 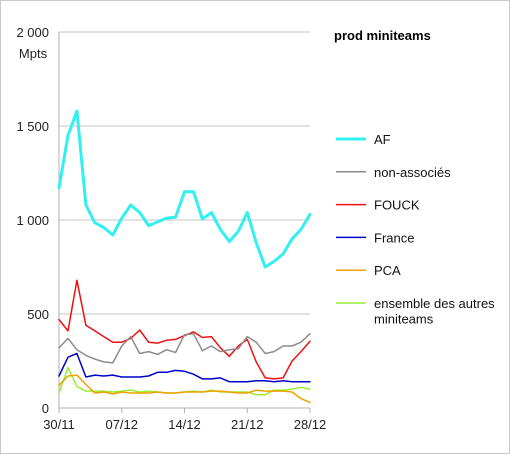 I want to click on legend-label: non-associés, so click(x=412, y=172).